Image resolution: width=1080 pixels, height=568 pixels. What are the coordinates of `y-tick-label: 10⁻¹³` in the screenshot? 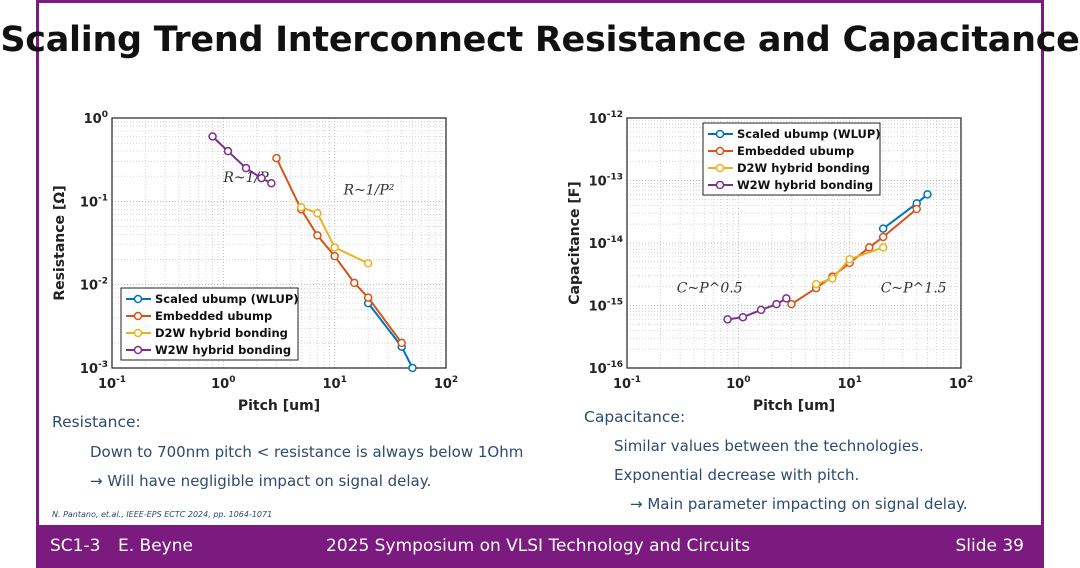 It's located at (606, 181).